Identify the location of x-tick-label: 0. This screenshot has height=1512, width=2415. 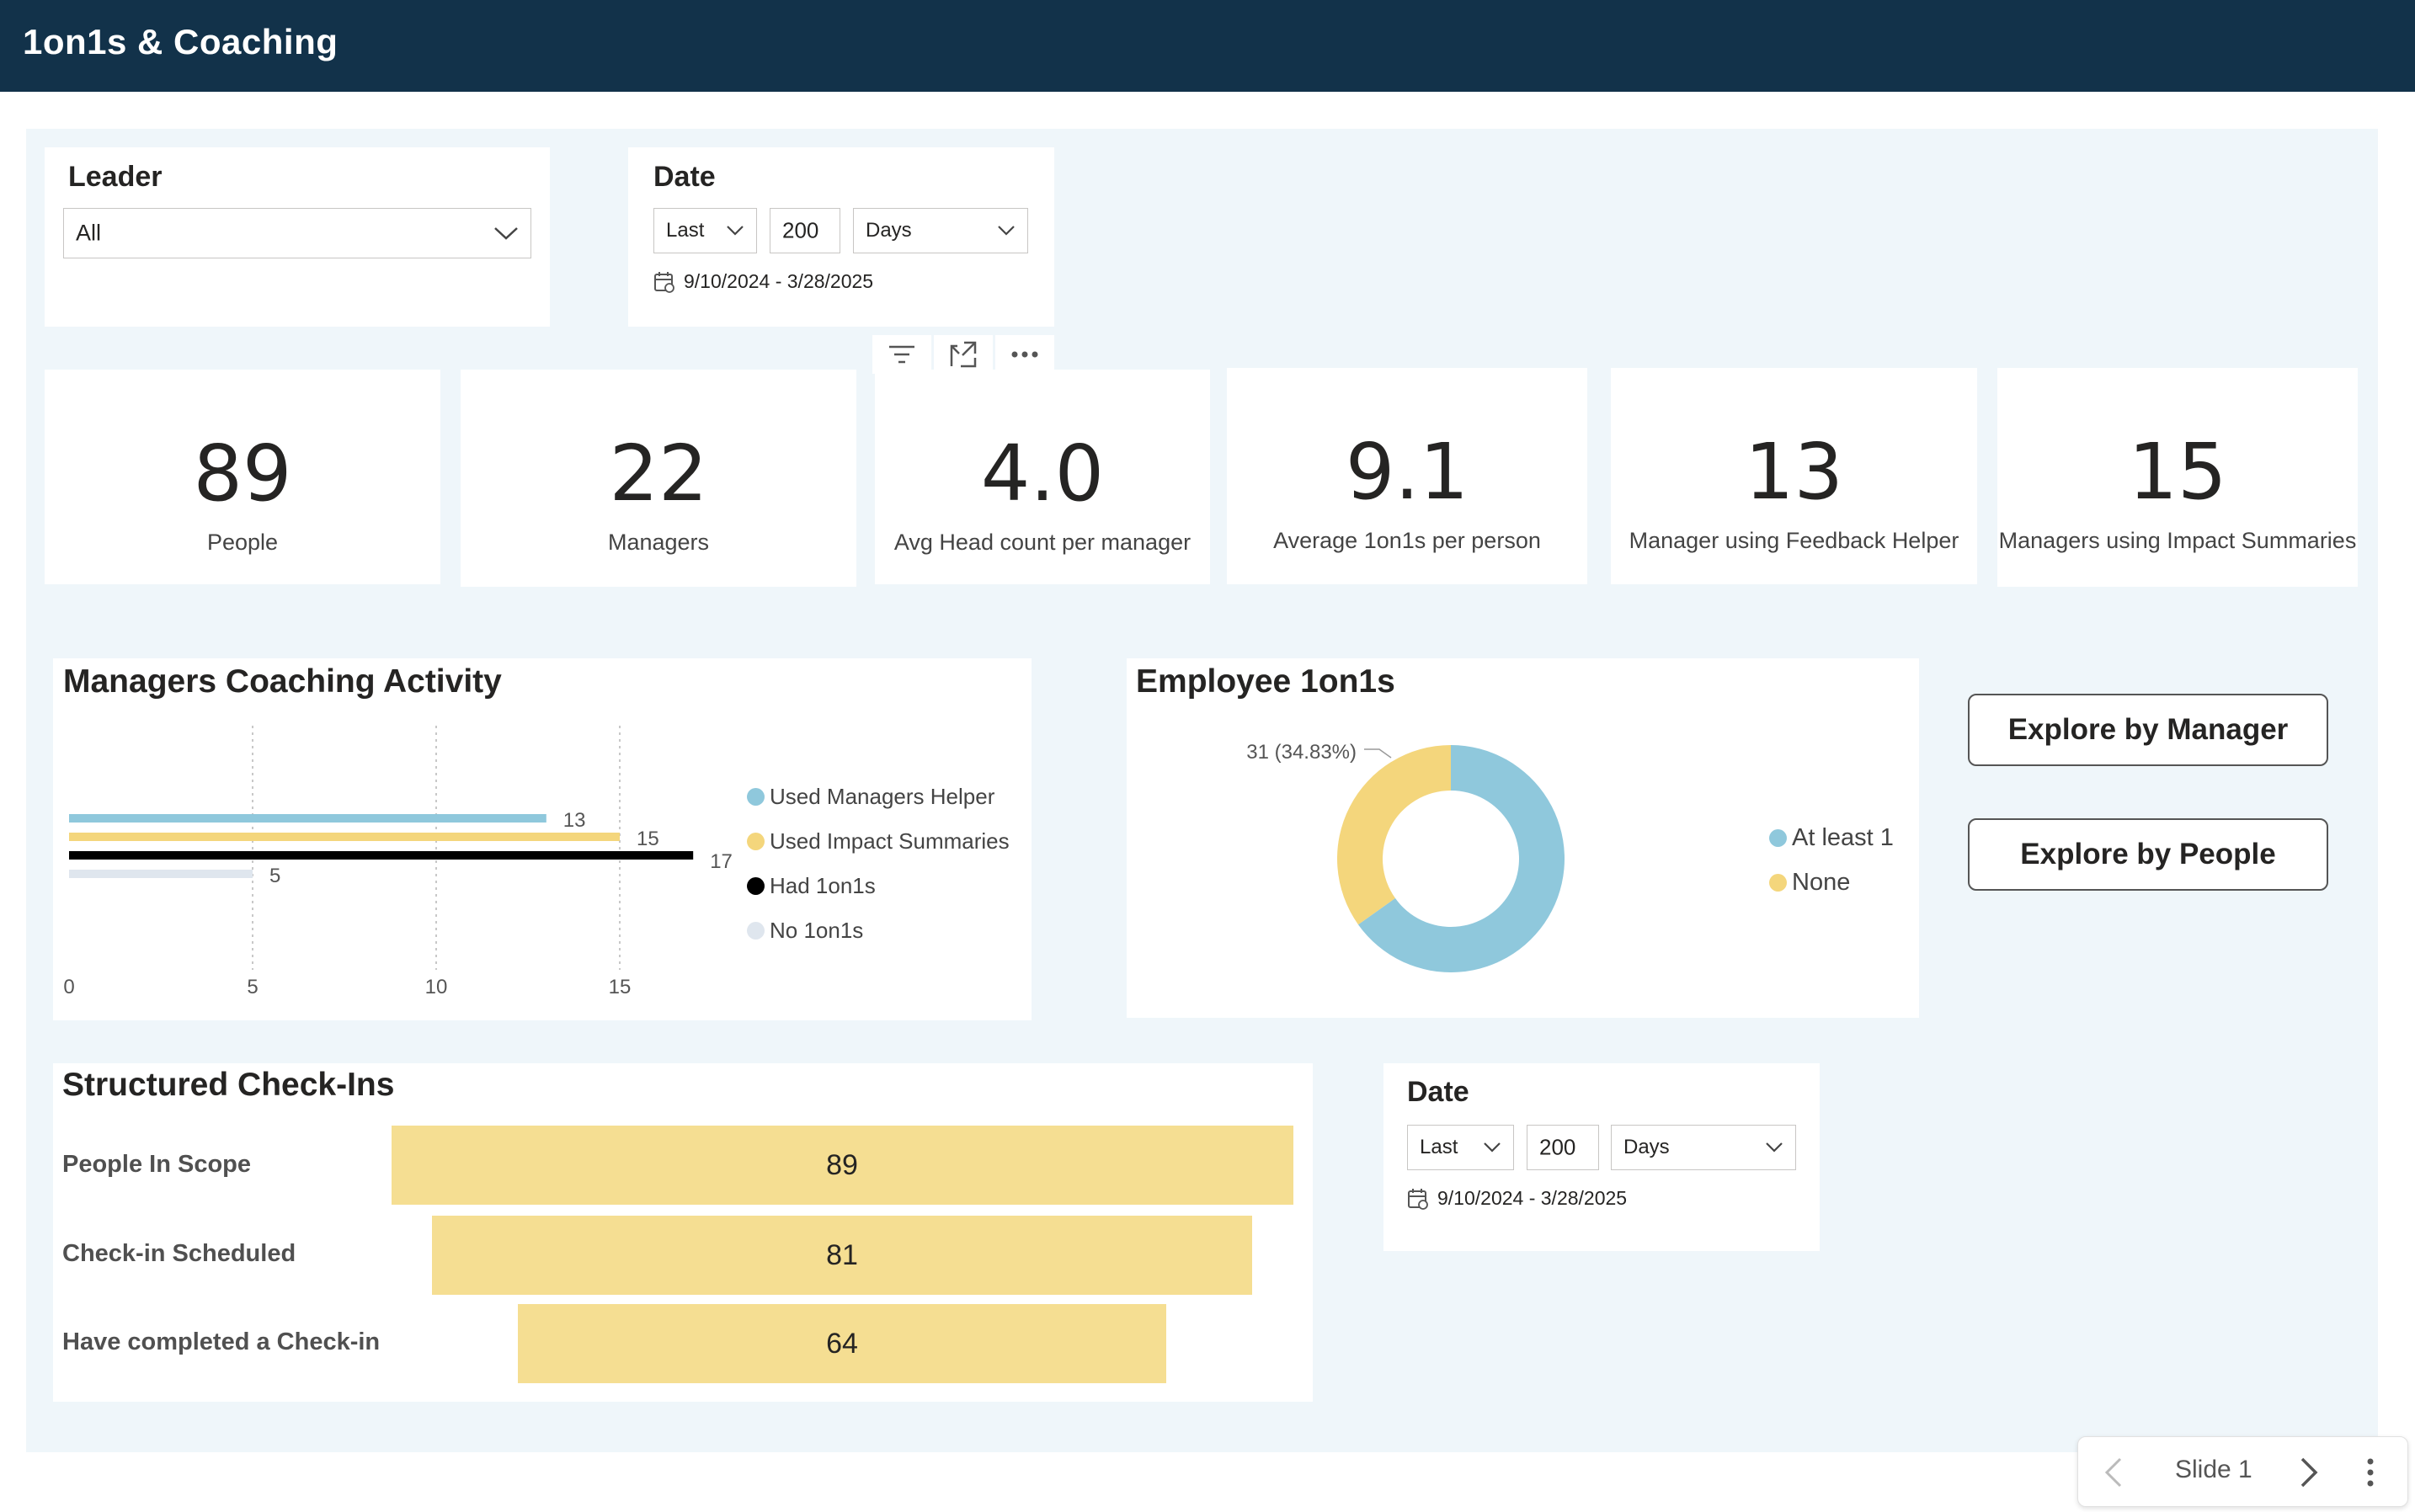
(68, 987).